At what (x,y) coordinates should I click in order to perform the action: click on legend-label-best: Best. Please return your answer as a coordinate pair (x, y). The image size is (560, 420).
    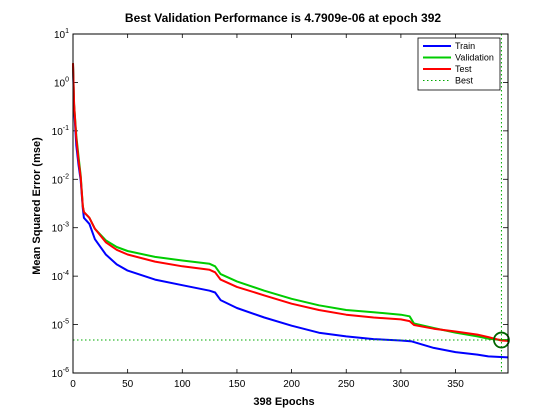
    Looking at the image, I should click on (464, 81).